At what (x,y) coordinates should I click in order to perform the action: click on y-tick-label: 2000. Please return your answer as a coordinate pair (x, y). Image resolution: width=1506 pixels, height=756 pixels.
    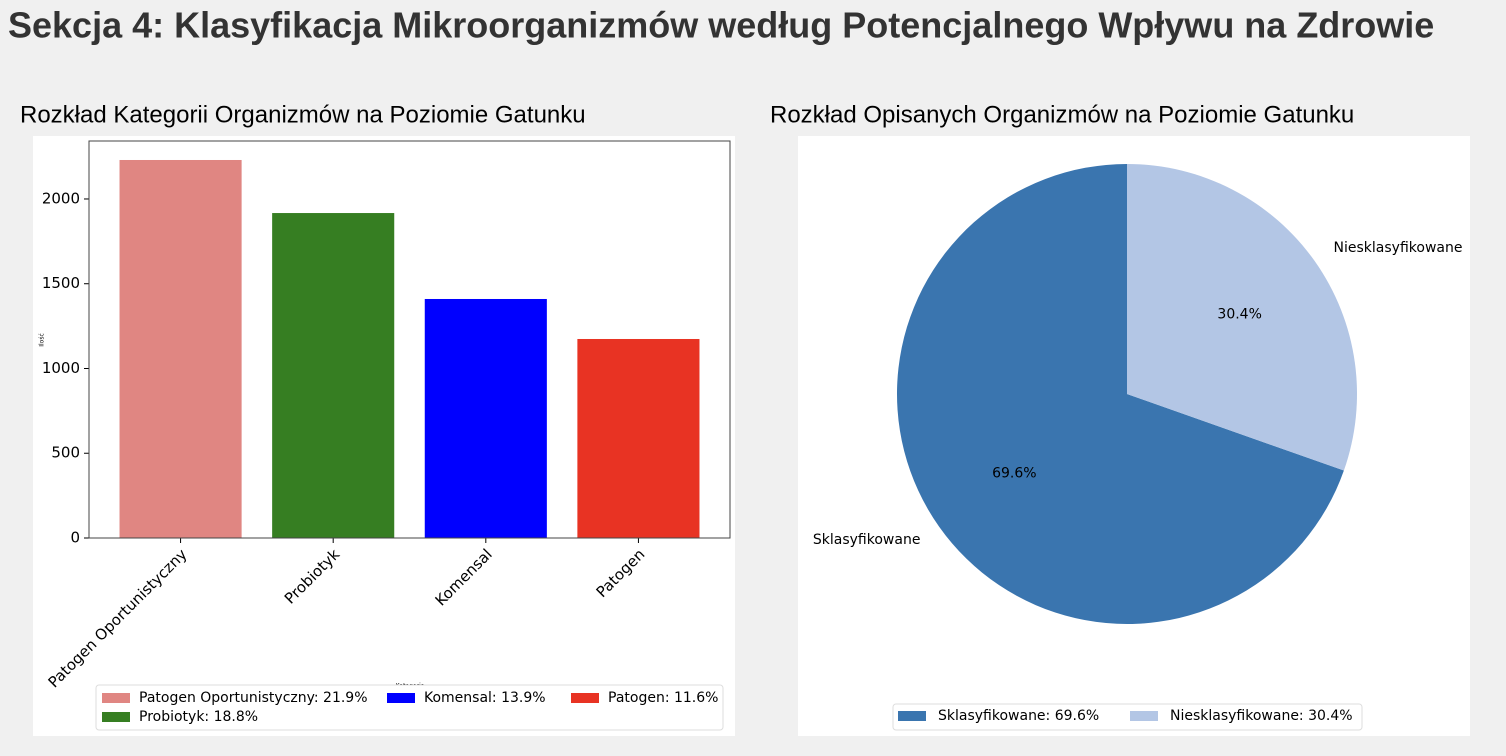
    Looking at the image, I should click on (61, 198).